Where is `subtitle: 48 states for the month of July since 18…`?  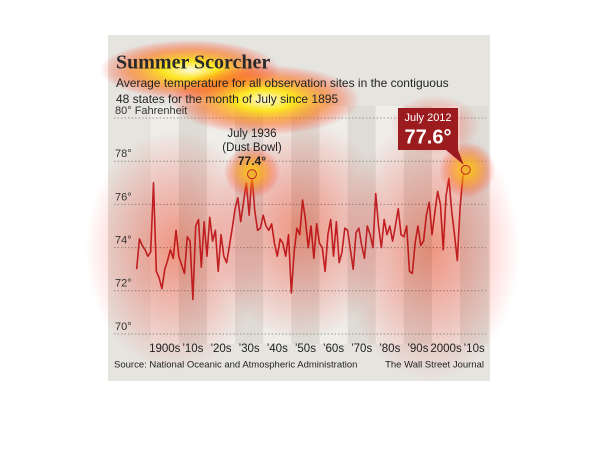 subtitle: 48 states for the month of July since 18… is located at coordinates (227, 99).